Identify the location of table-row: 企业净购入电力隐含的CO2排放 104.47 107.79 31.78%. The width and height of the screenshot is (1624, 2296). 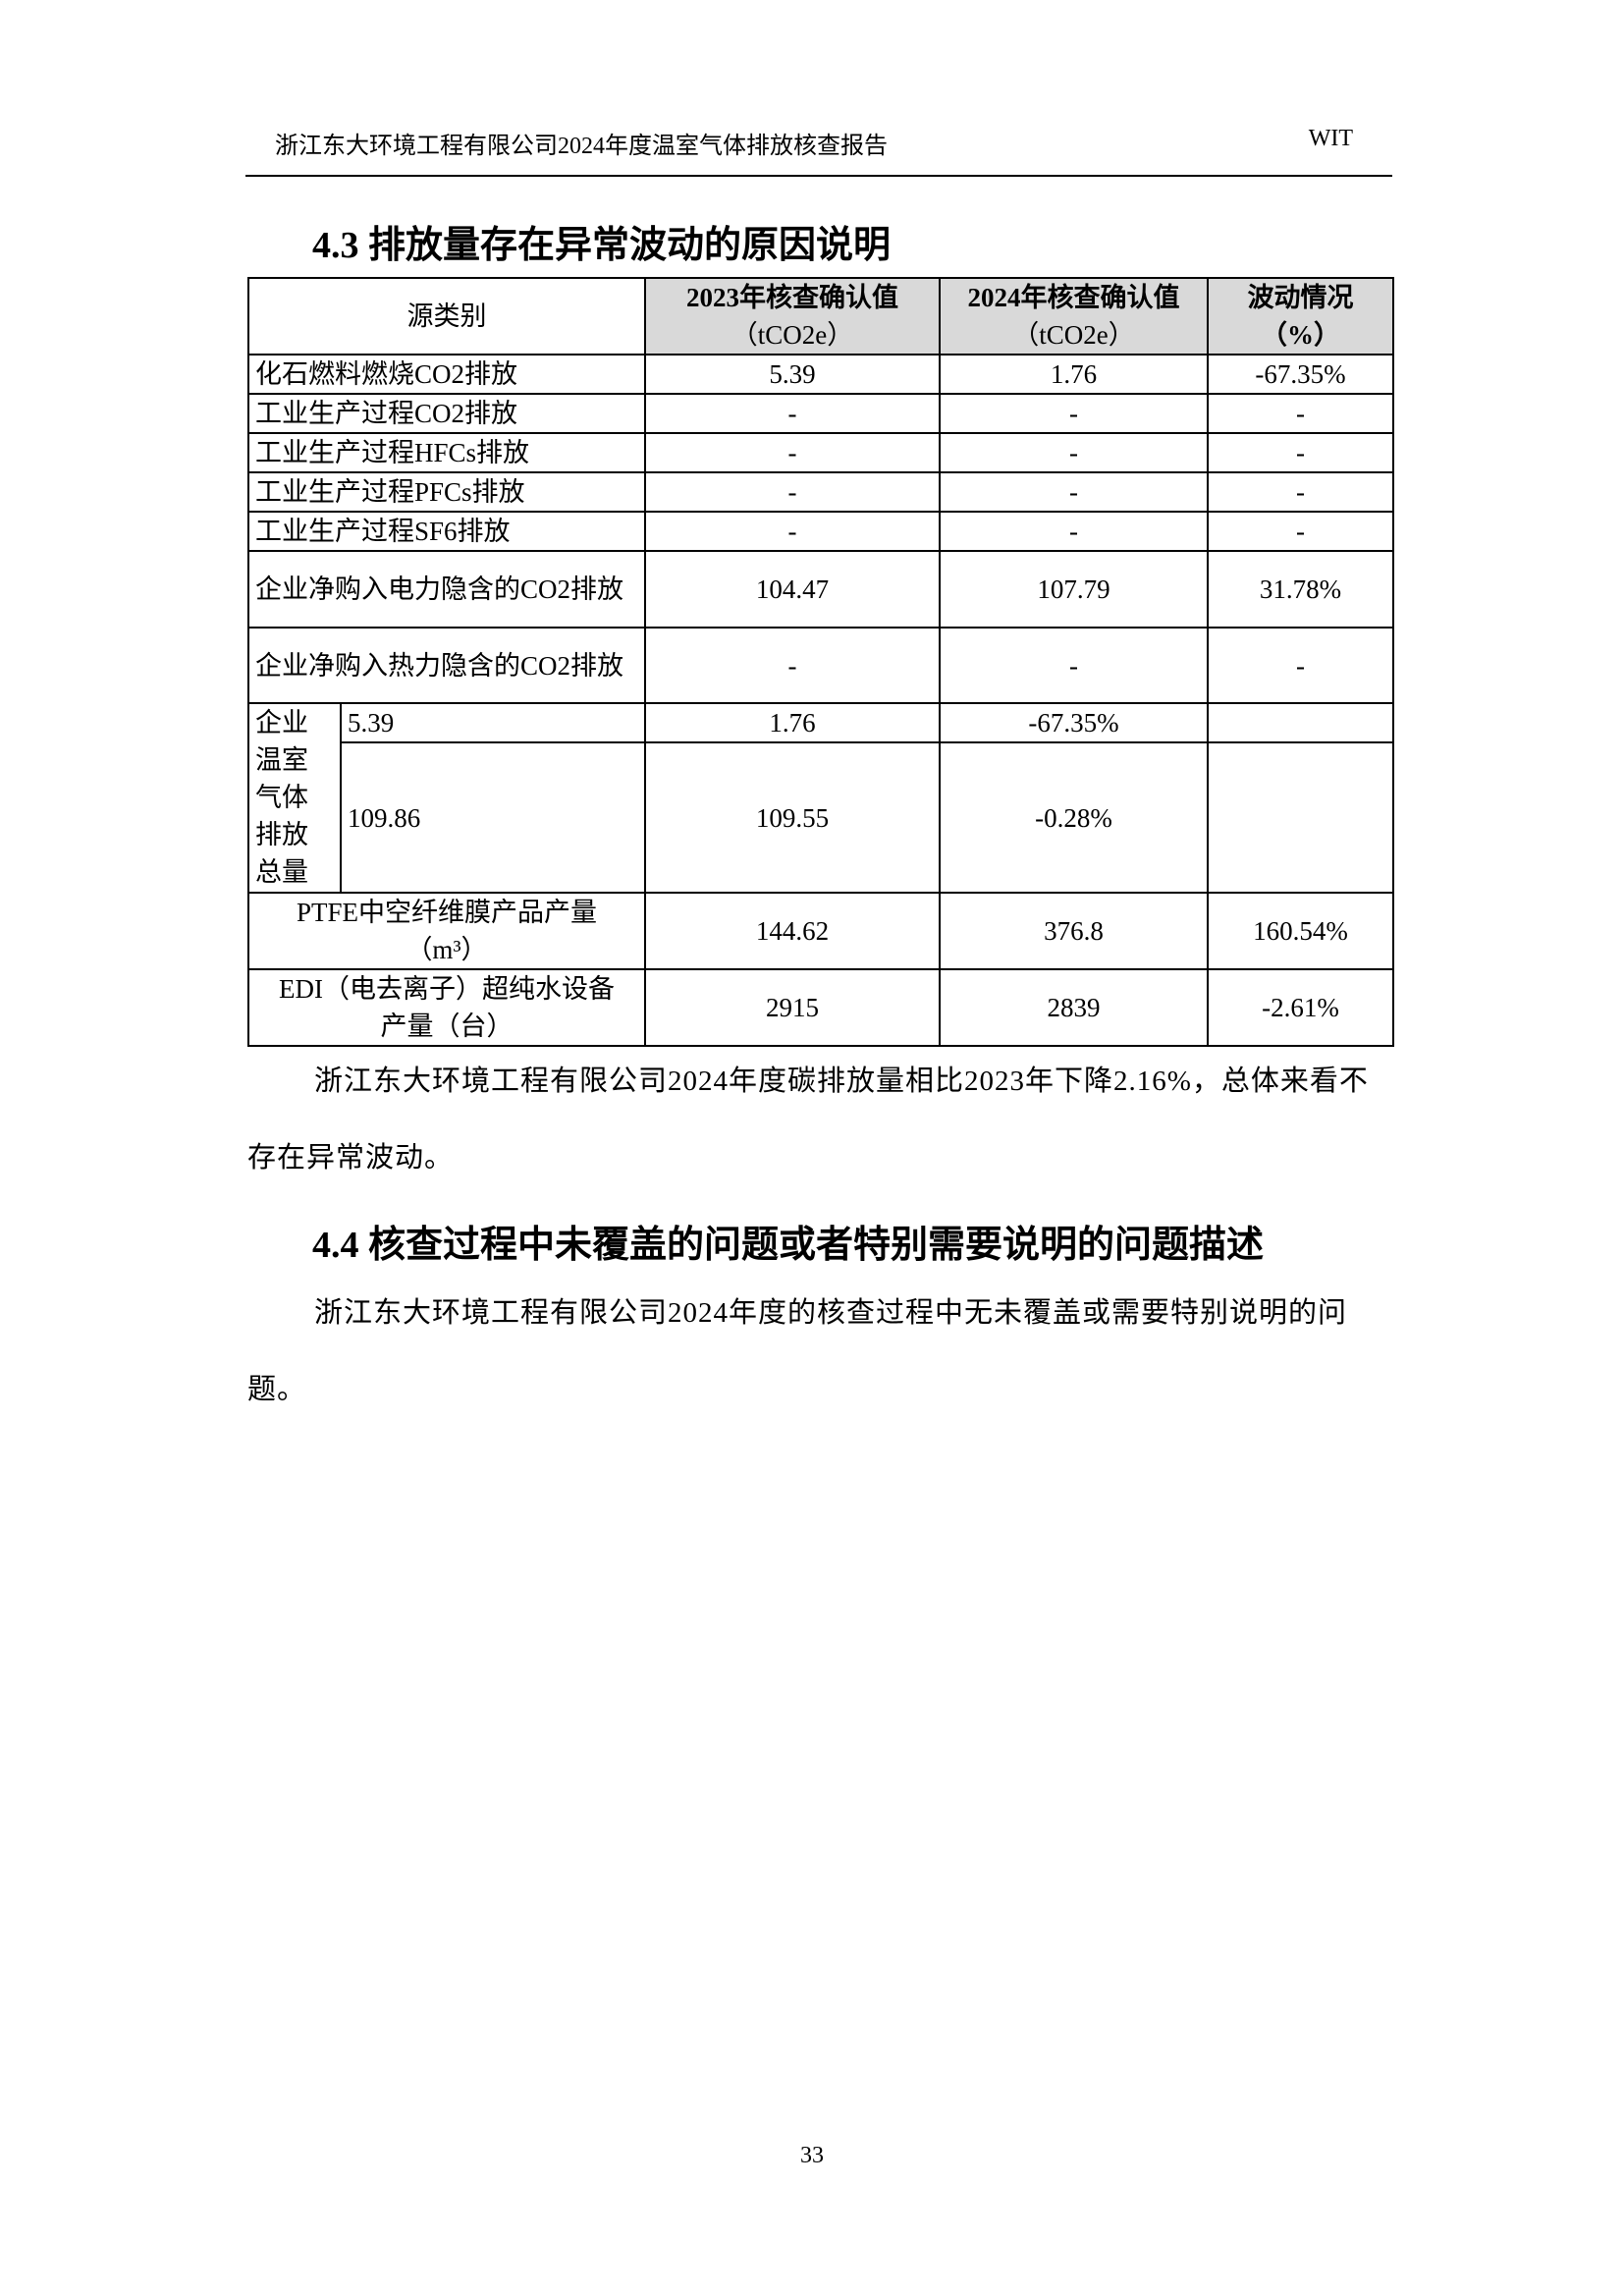
(820, 589).